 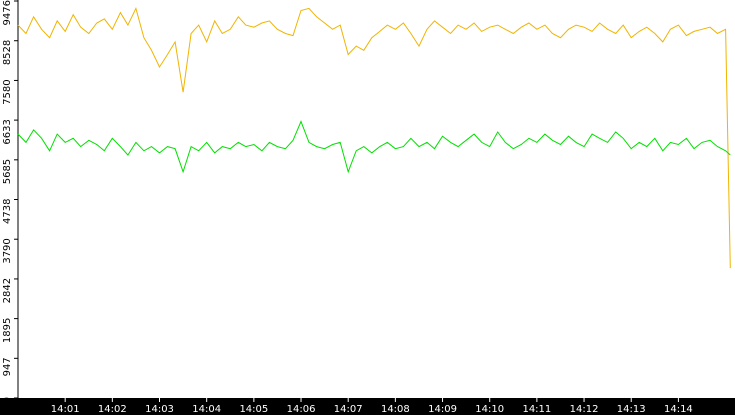 What do you see at coordinates (374, 147) in the screenshot?
I see `series-line` at bounding box center [374, 147].